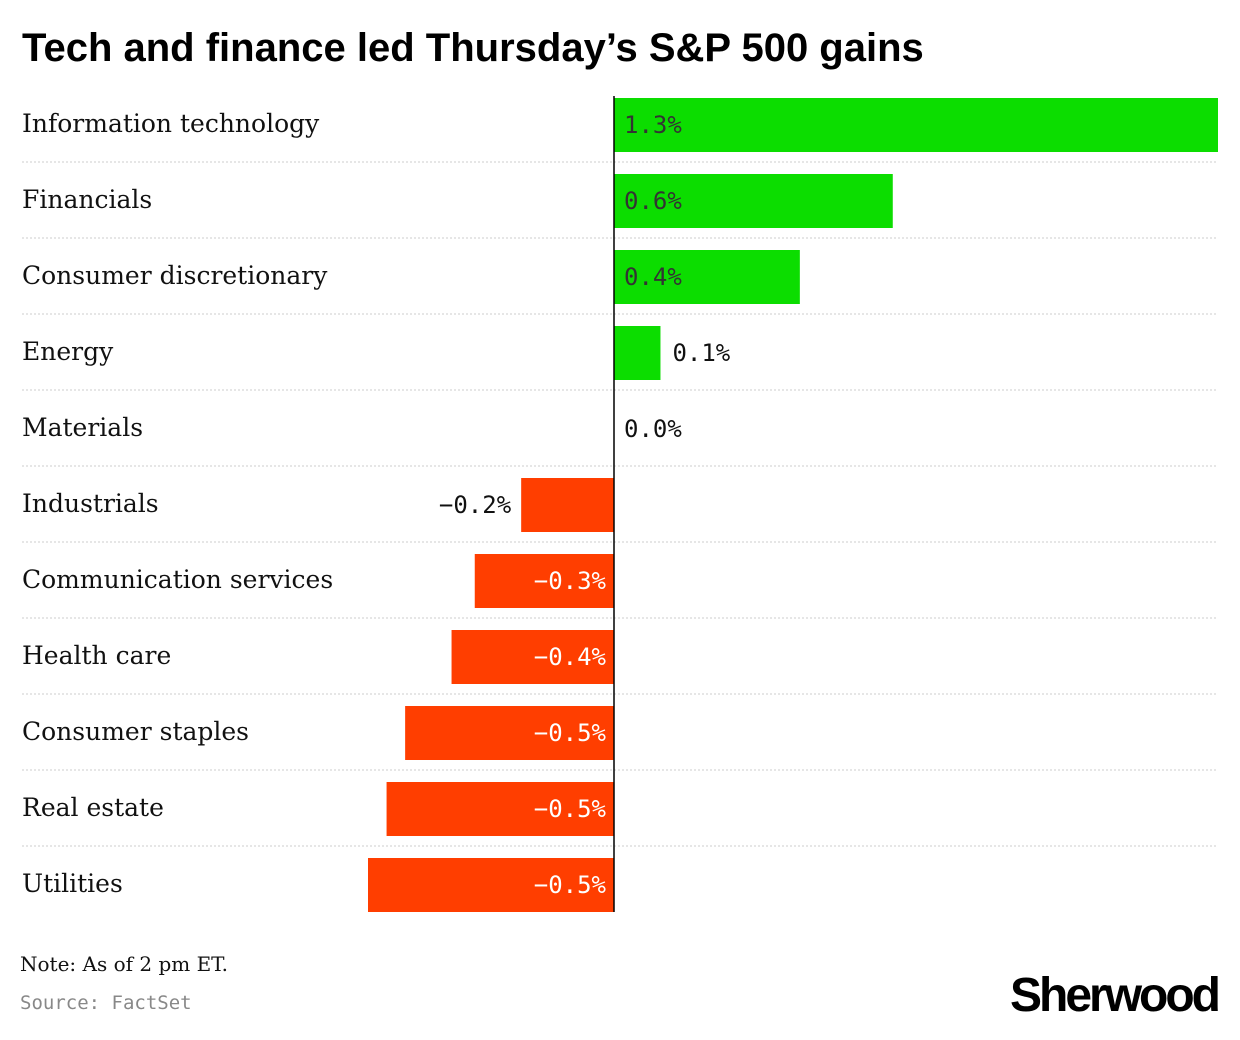 The width and height of the screenshot is (1240, 1040). What do you see at coordinates (68, 351) in the screenshot?
I see `category-label: Energy` at bounding box center [68, 351].